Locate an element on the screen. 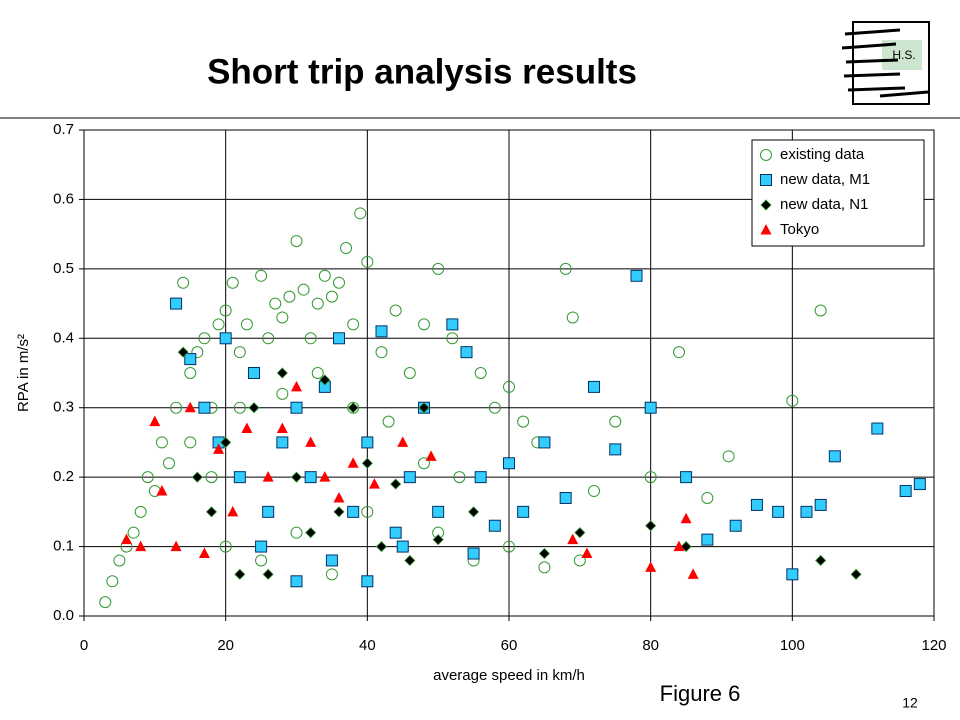 The width and height of the screenshot is (960, 720). legend-label: Tokyo is located at coordinates (799, 229).